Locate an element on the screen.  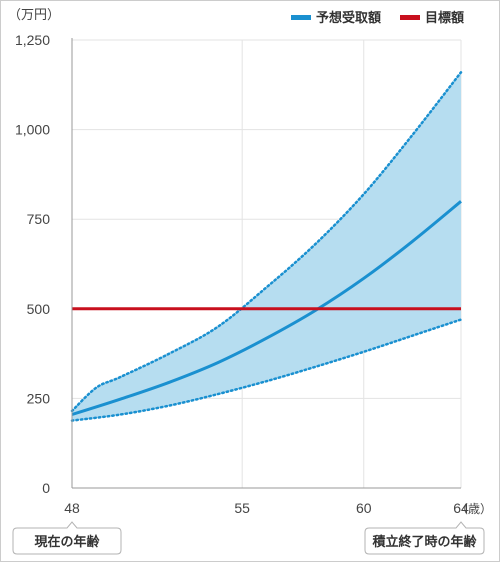
y-tick-label: 250 is located at coordinates (39, 398).